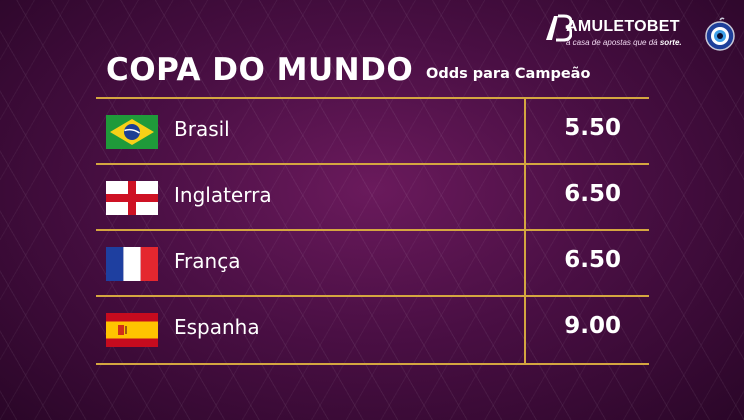 This screenshot has width=744, height=420. Describe the element at coordinates (372, 263) in the screenshot. I see `table-row: França 6.50` at that location.